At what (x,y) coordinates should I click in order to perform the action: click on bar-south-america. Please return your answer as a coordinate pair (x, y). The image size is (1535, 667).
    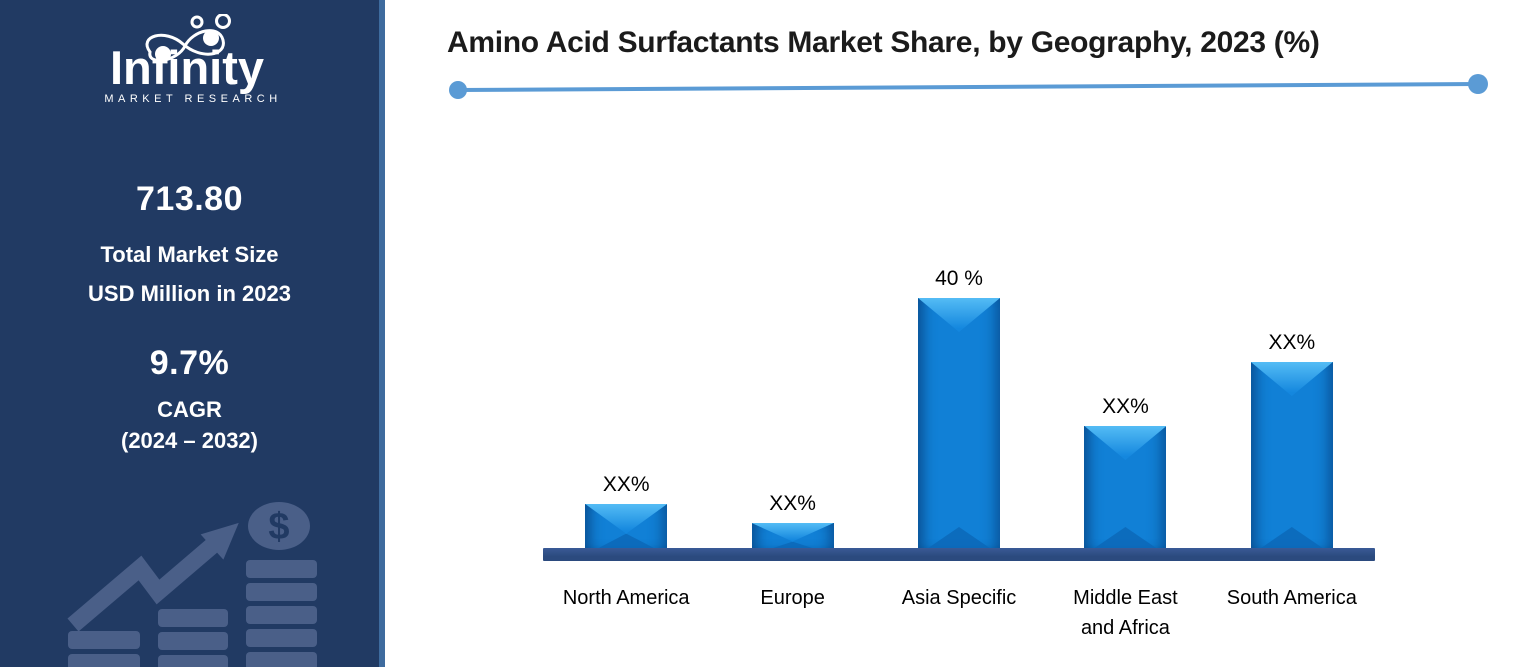
    Looking at the image, I should click on (1291, 458).